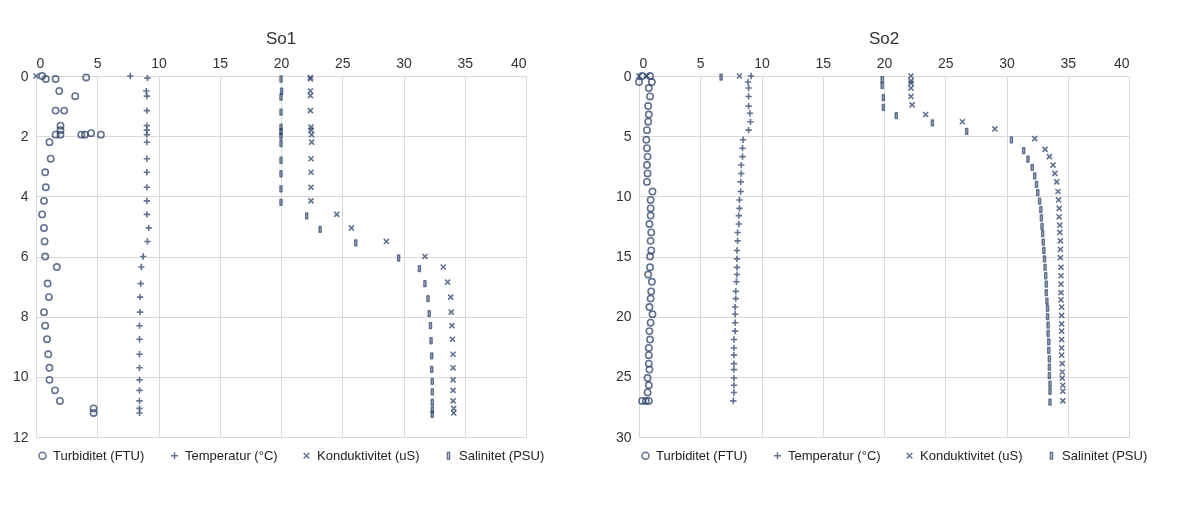 This screenshot has width=1189, height=510. Describe the element at coordinates (99, 455) in the screenshot. I see `legend-label: Turbiditet (FTU)` at that location.